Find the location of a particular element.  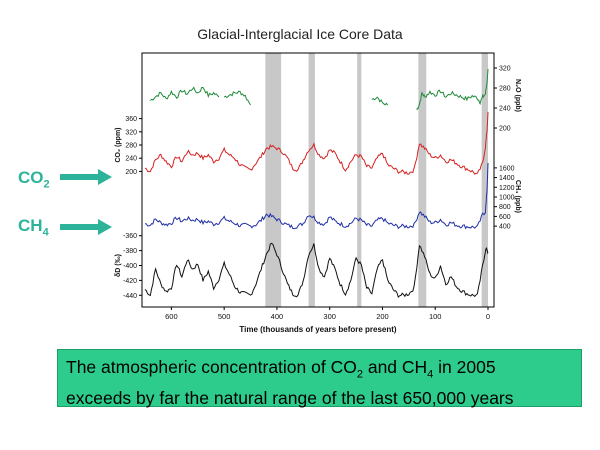

tick-label-δd: -360 is located at coordinates (130, 236).